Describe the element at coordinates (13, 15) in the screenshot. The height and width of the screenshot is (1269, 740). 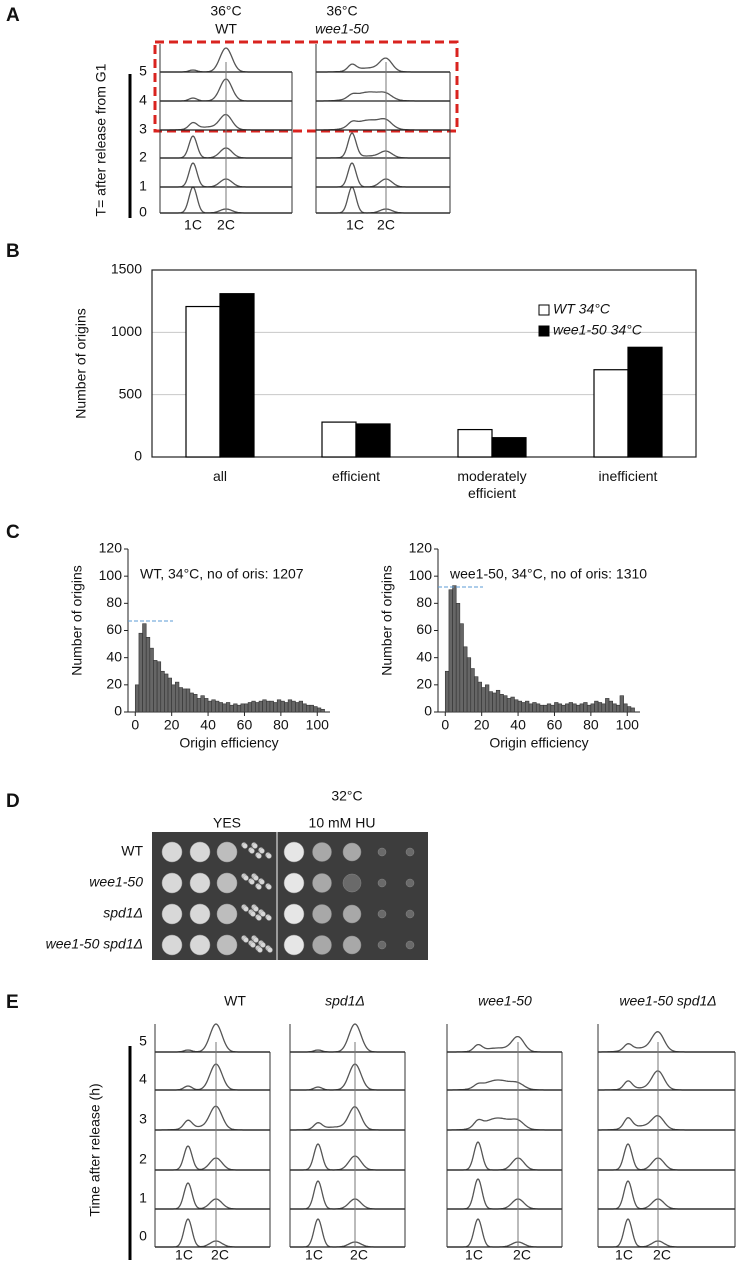
I see `panel-letter: A` at that location.